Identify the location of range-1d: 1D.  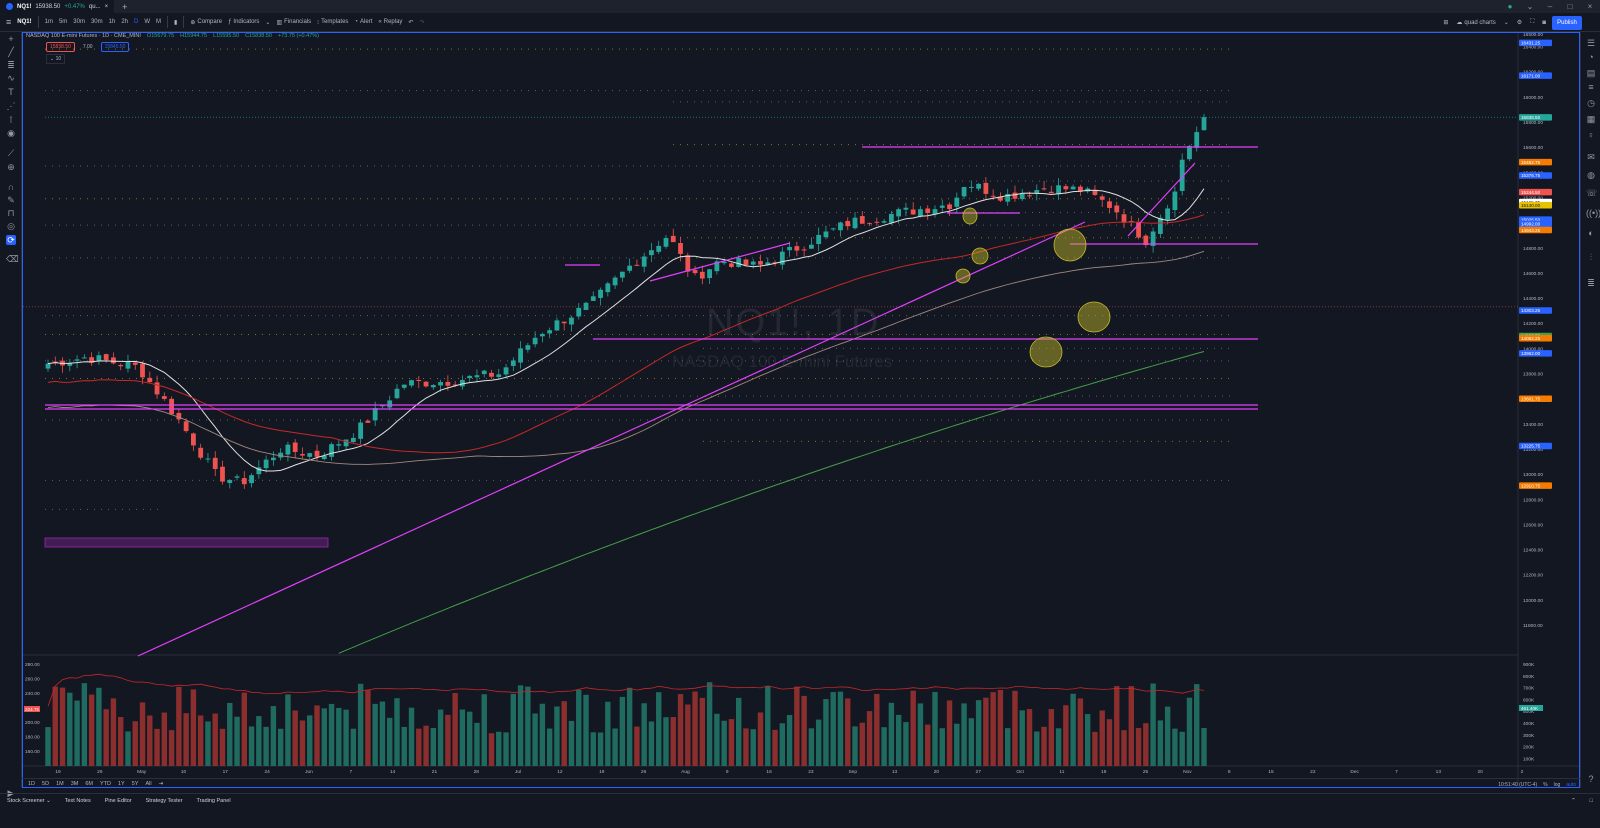
(32, 784).